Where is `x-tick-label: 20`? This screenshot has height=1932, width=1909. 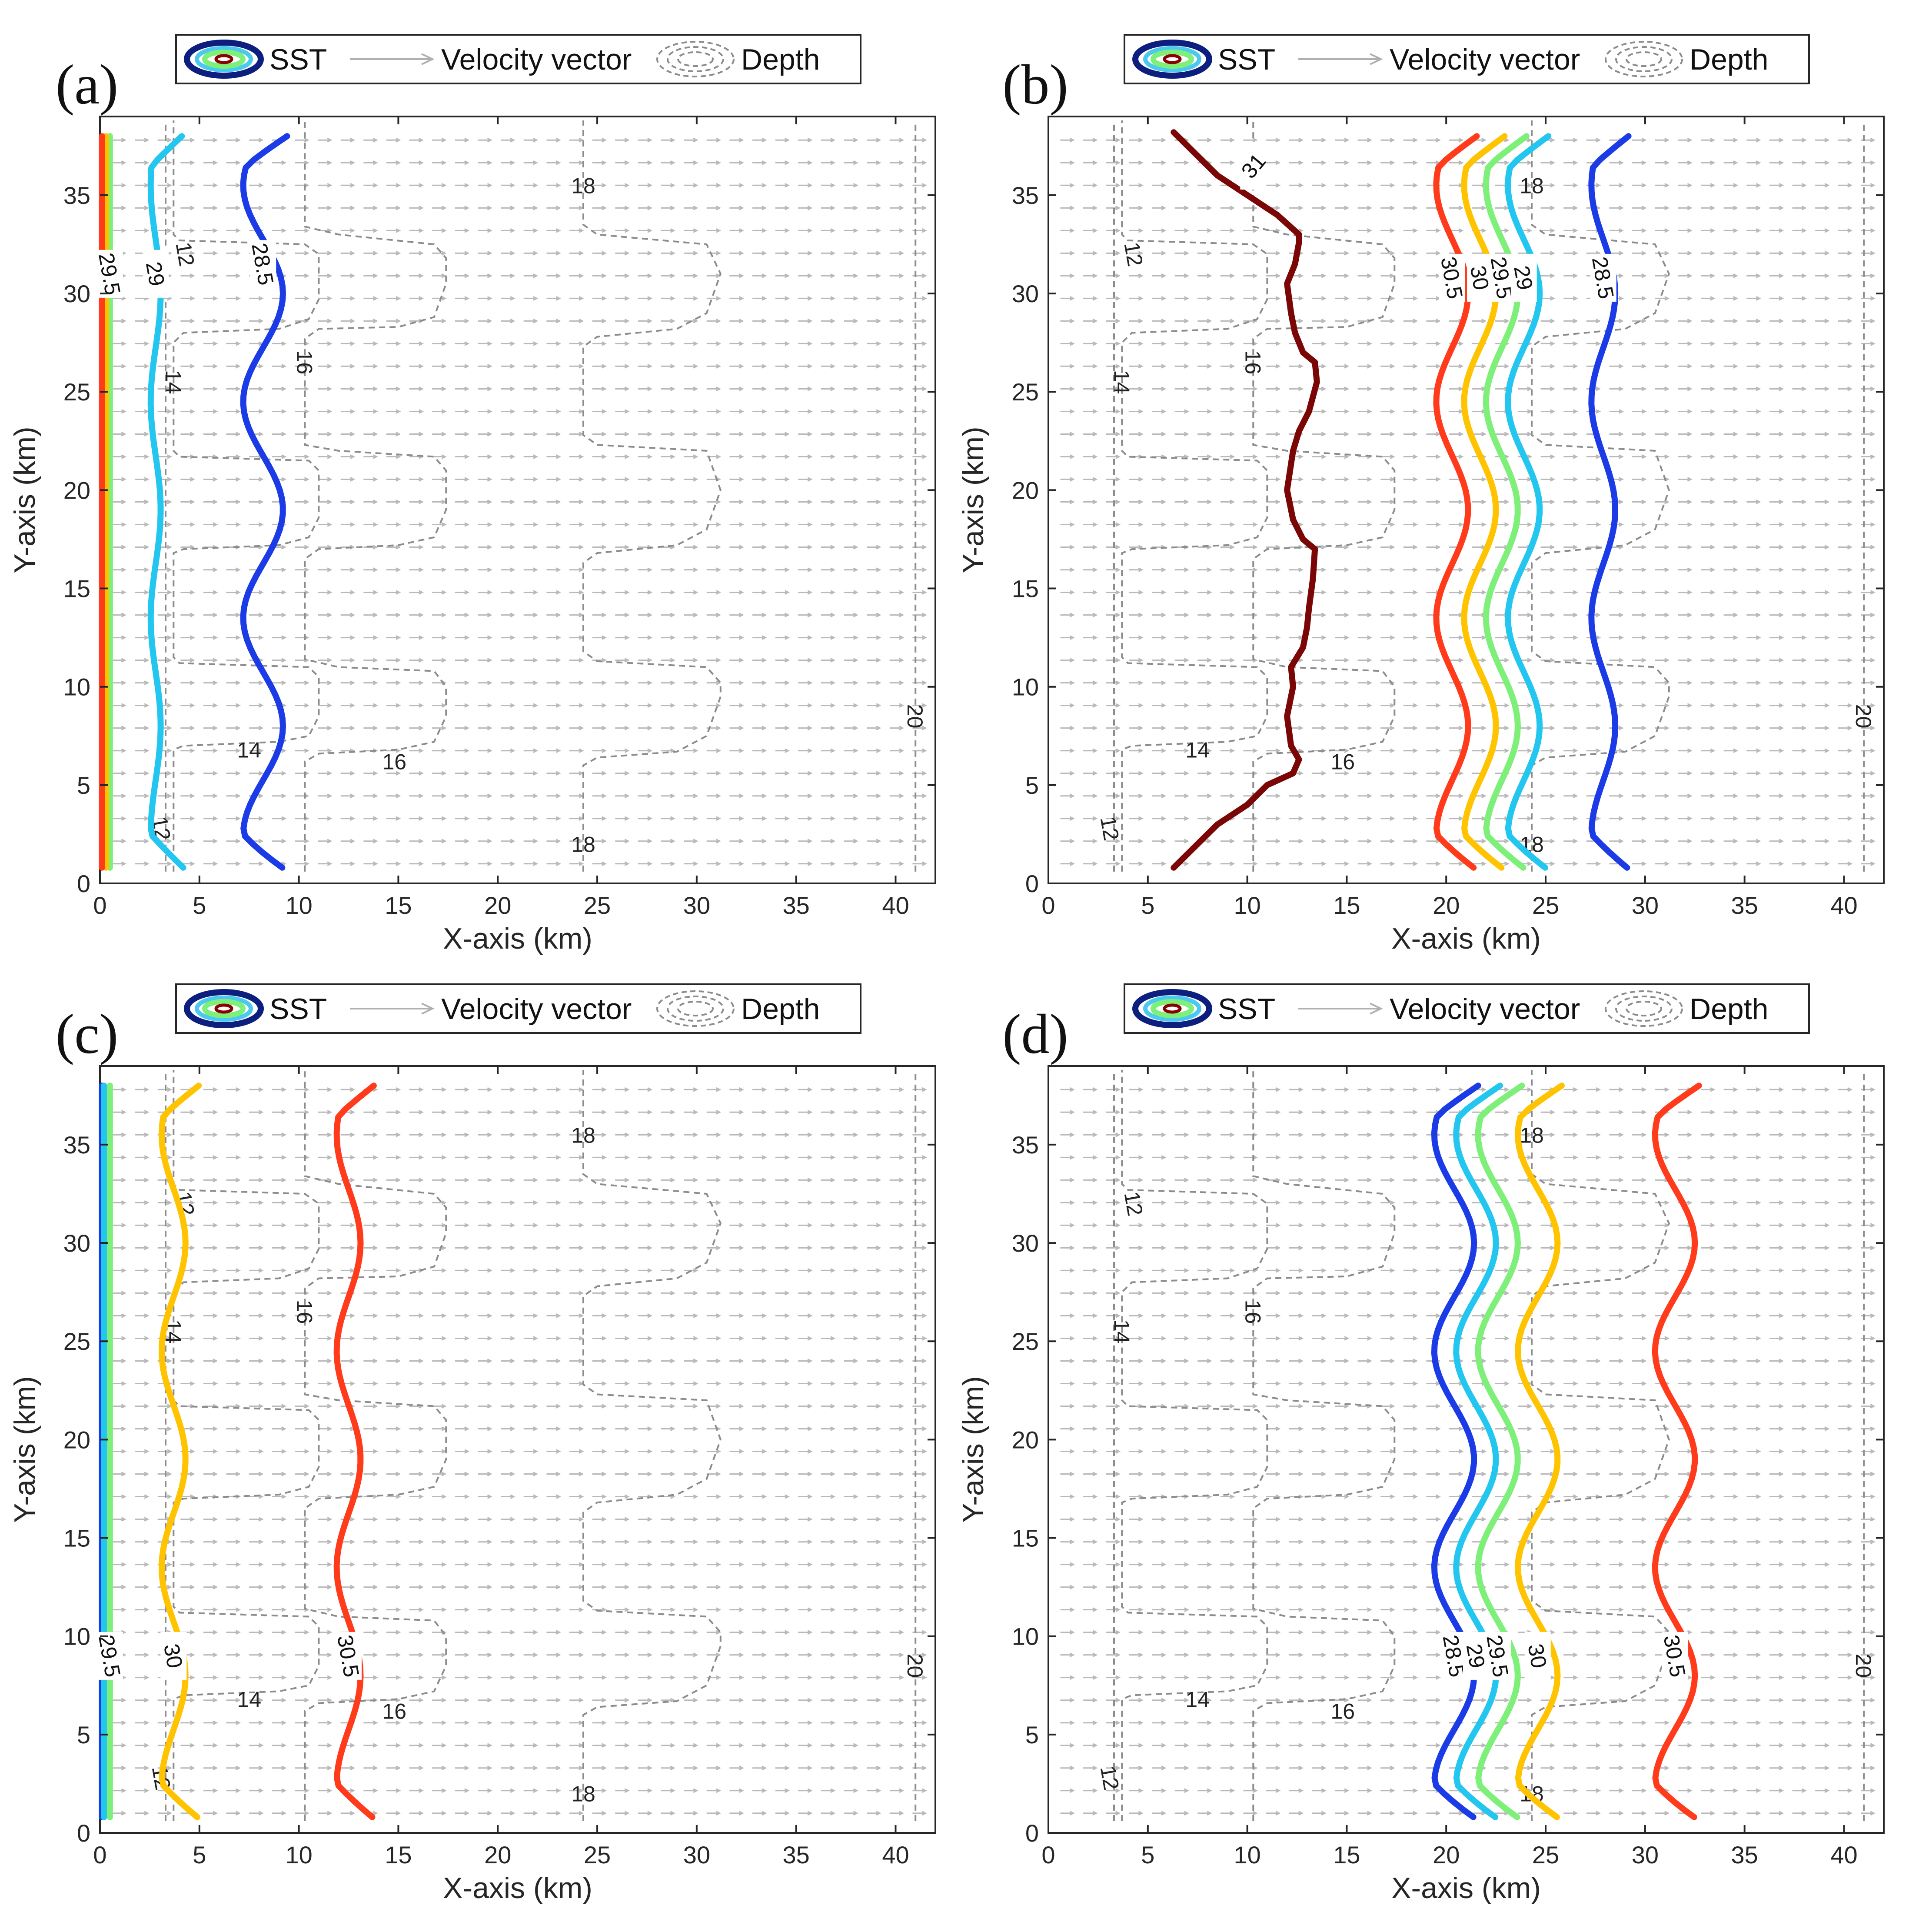
x-tick-label: 20 is located at coordinates (497, 1855).